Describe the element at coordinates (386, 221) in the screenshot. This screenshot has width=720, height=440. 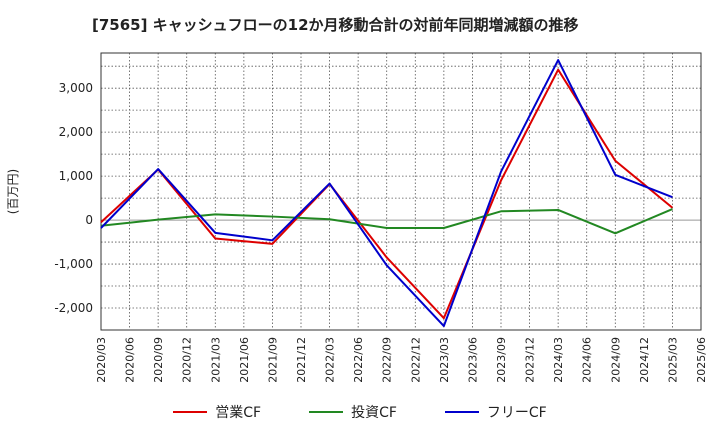
I see `series-line-investing-cf` at that location.